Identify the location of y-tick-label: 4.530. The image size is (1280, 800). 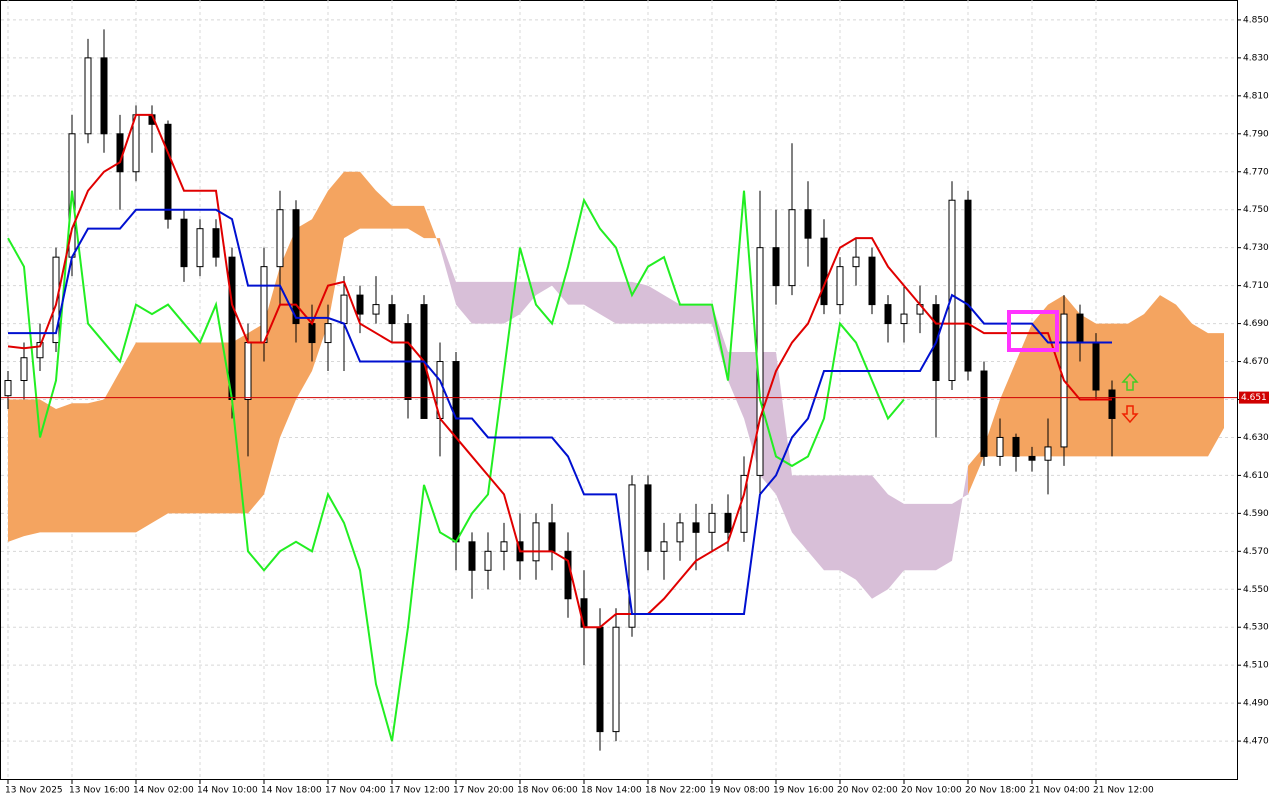
(1256, 628).